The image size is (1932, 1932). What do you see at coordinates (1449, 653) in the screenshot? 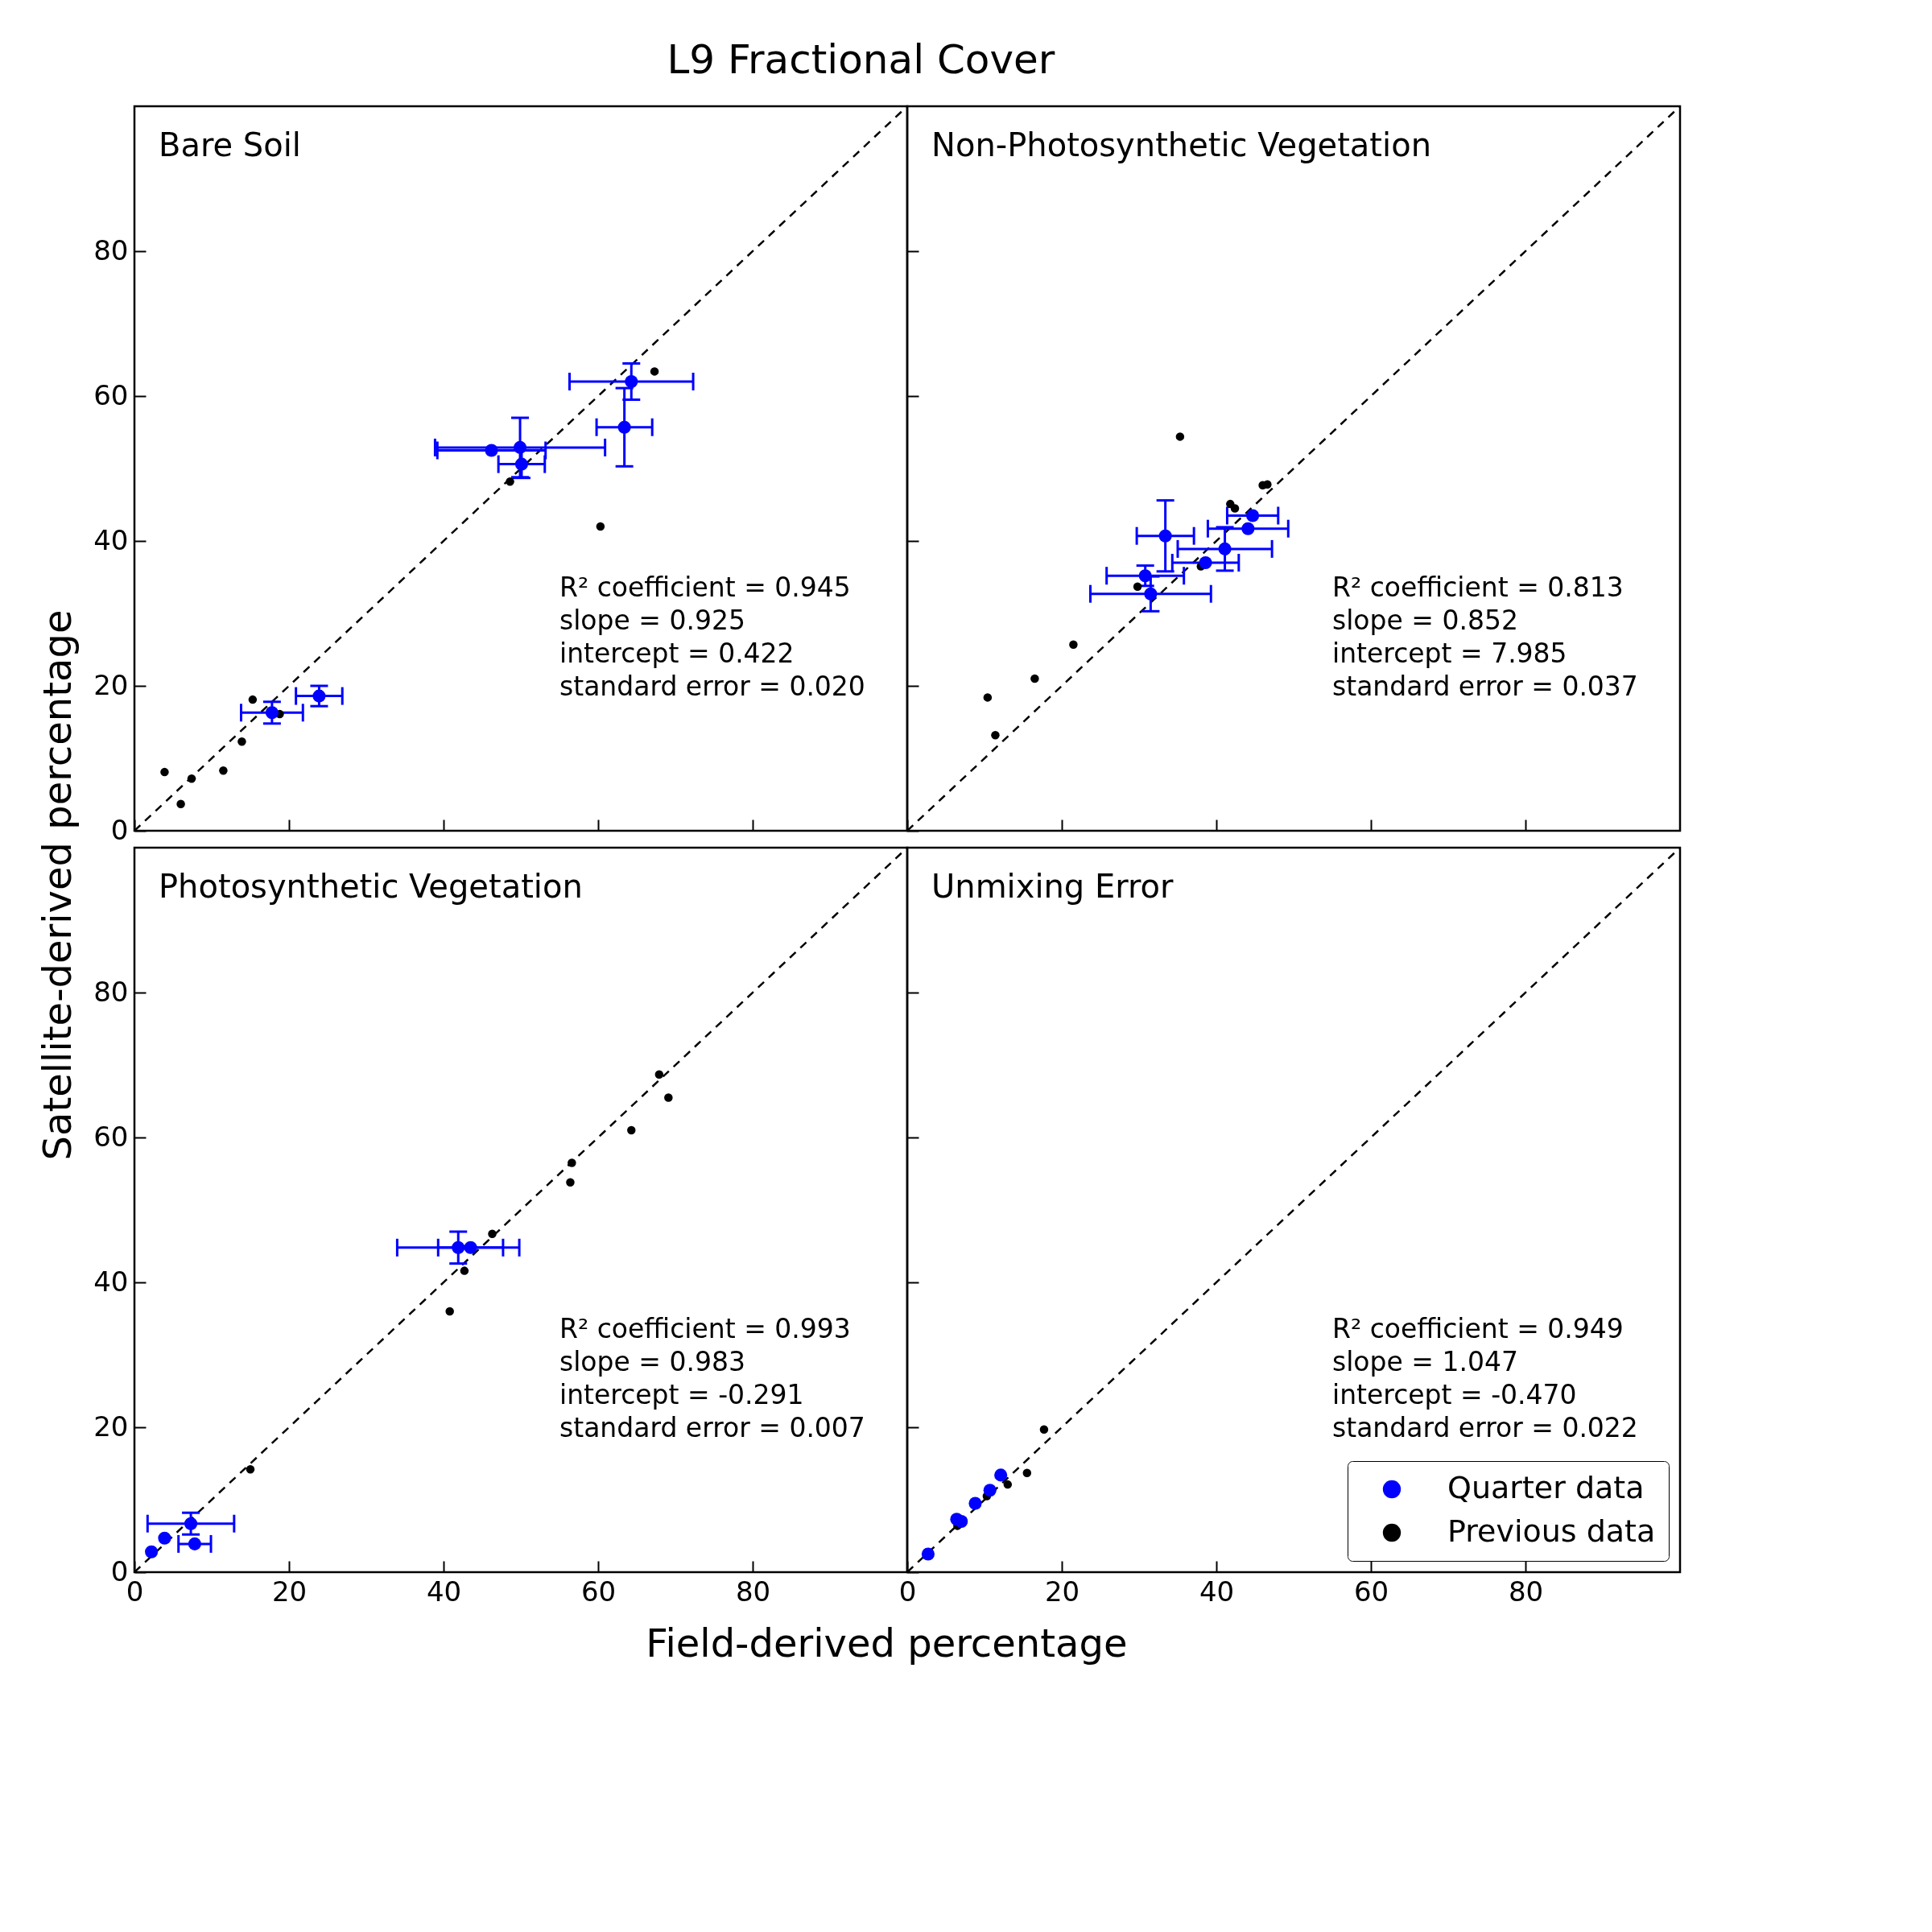
I see `annotation: intercept = 7.985` at bounding box center [1449, 653].